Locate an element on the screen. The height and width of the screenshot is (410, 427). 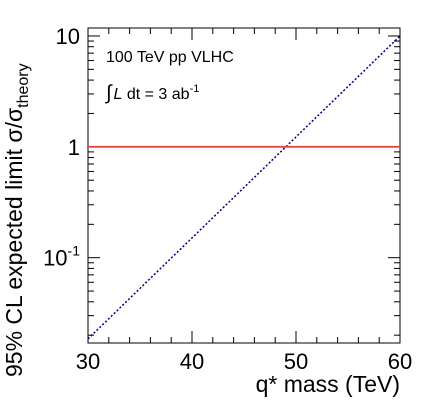
y-tick-label: 10 is located at coordinates (68, 36).